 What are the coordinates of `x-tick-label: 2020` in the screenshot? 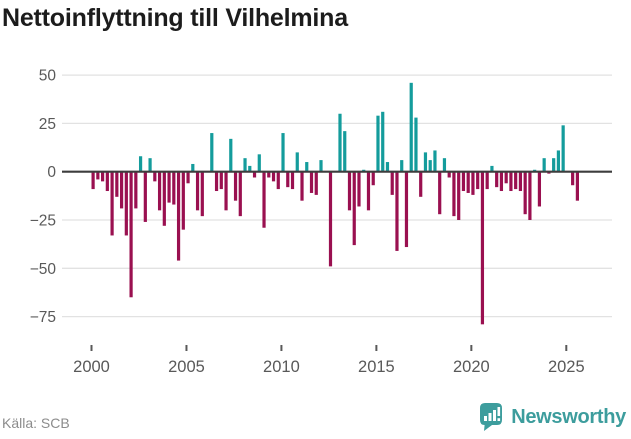 It's located at (471, 367).